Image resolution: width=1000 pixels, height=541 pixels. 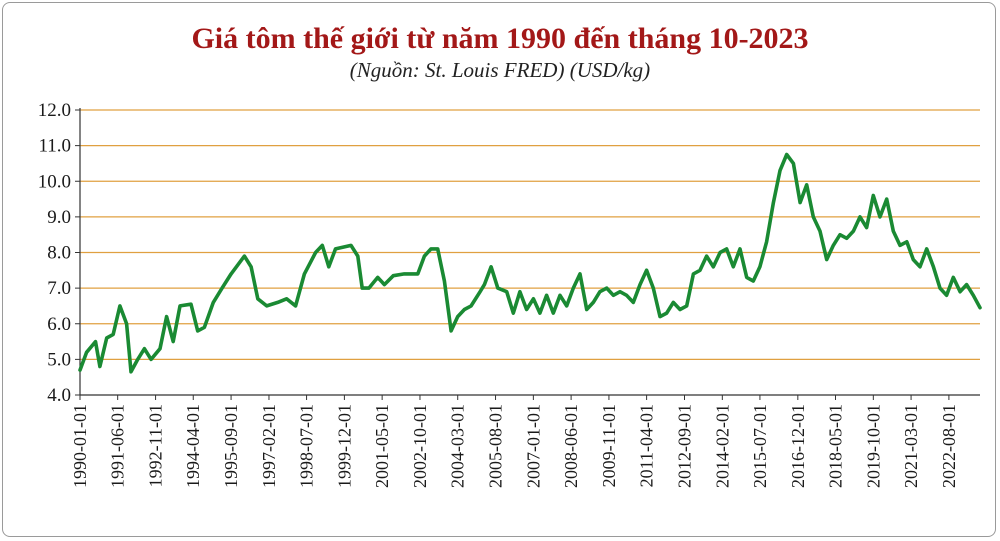 I want to click on x-tick-label: 2018-05-01, so click(x=836, y=446).